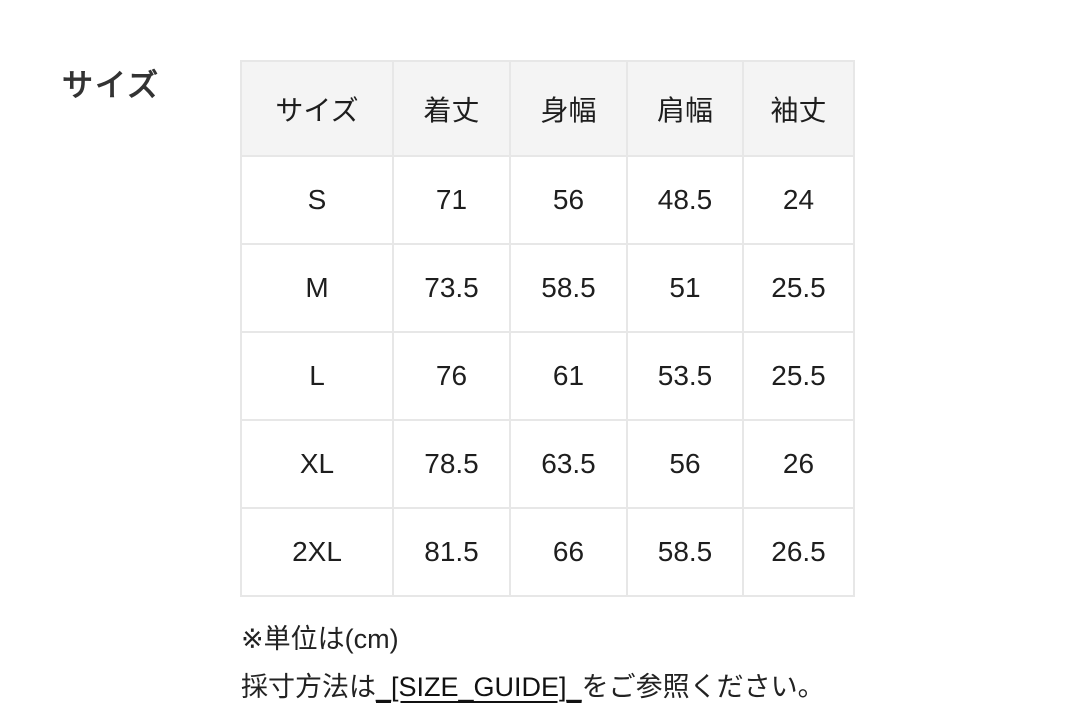  What do you see at coordinates (685, 108) in the screenshot?
I see `column-header-shoulder: 肩幅` at bounding box center [685, 108].